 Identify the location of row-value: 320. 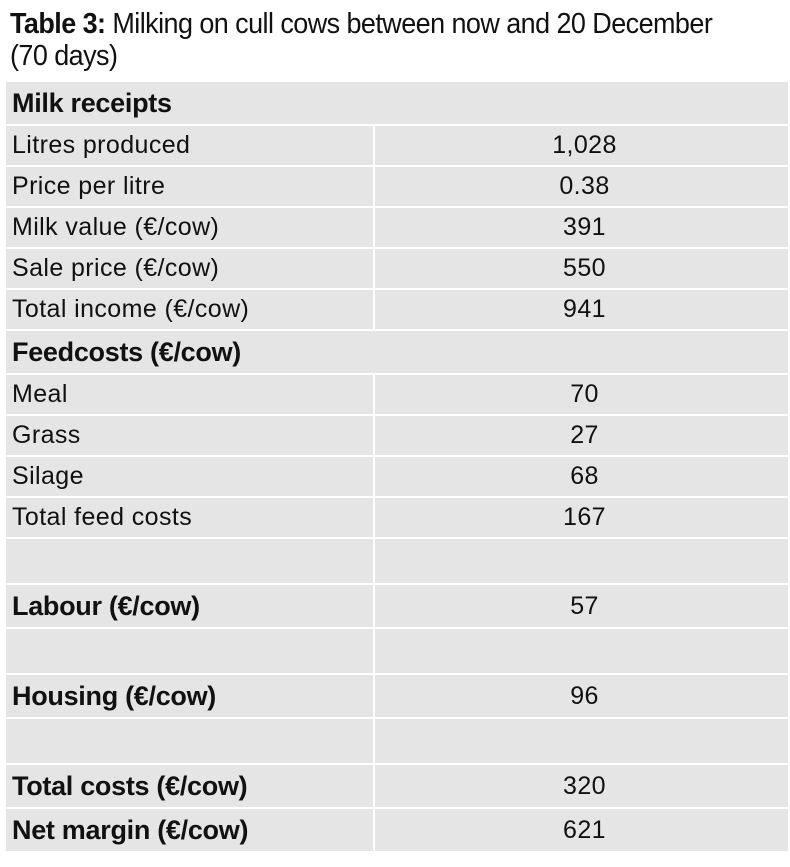
(581, 786).